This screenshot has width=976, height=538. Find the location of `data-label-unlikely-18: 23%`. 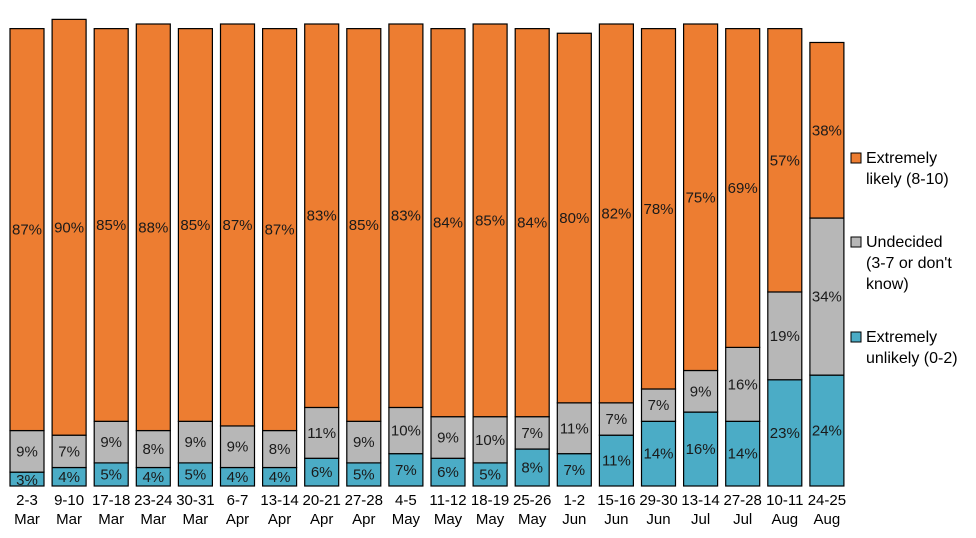

data-label-unlikely-18: 23% is located at coordinates (785, 433).